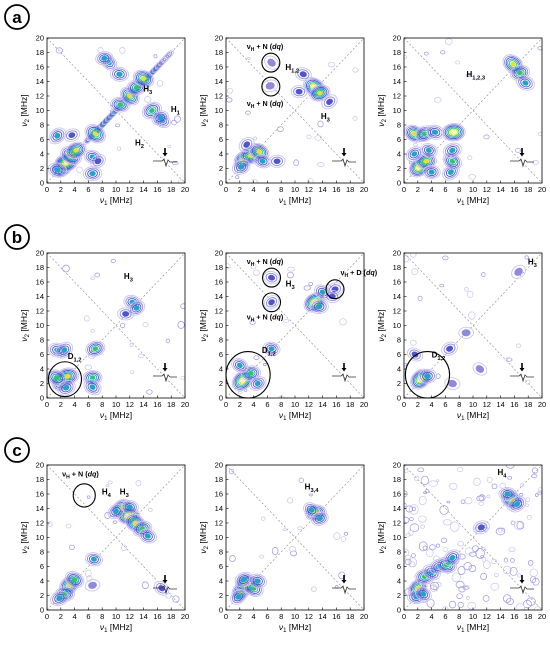 The width and height of the screenshot is (550, 645). I want to click on y-tick-label: 18, so click(40, 267).